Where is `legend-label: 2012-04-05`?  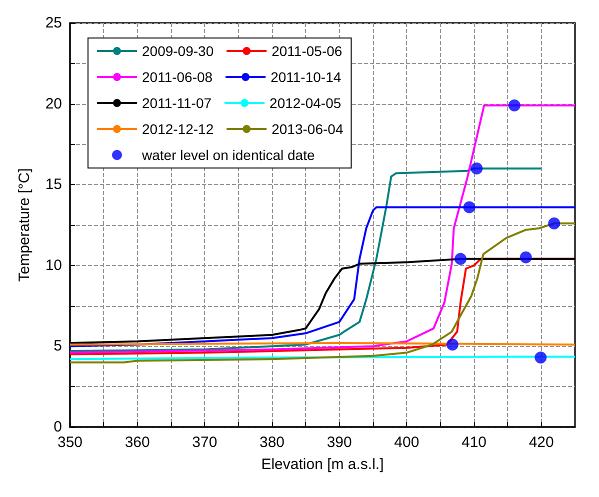 legend-label: 2012-04-05 is located at coordinates (306, 103).